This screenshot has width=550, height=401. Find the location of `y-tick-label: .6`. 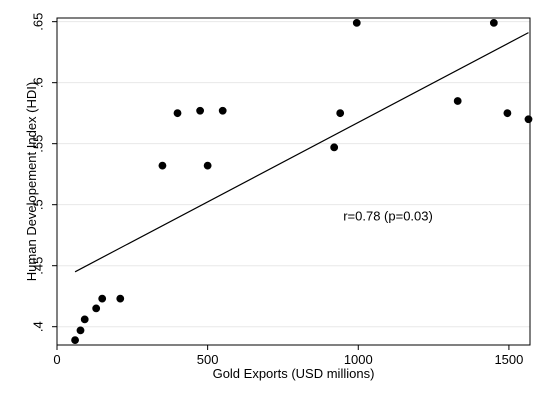

y-tick-label: .6 is located at coordinates (37, 82).